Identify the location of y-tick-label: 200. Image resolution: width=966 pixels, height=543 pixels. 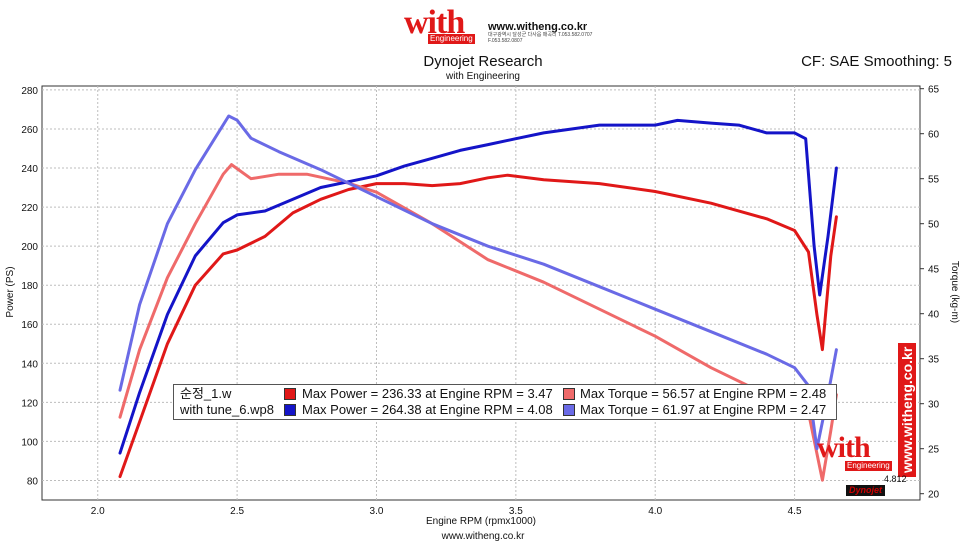
(29, 247).